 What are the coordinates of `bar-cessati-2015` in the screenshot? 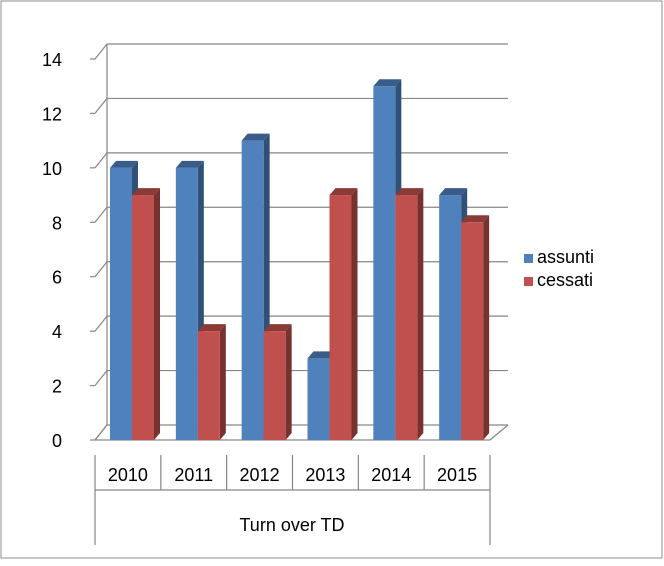 It's located at (475, 327).